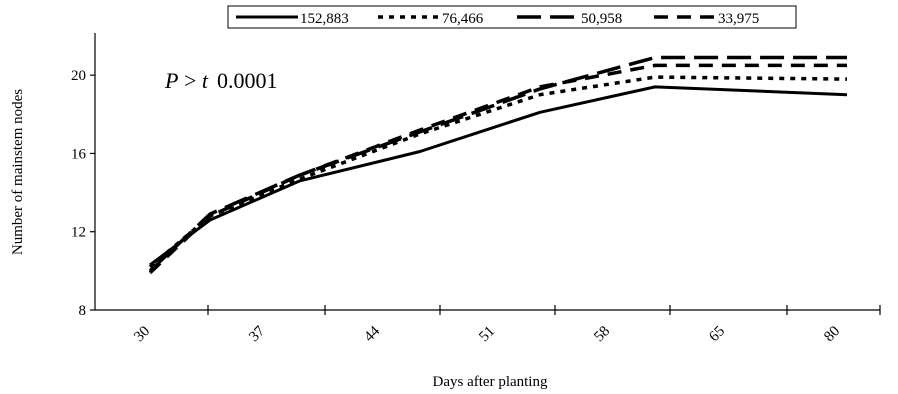 The height and width of the screenshot is (394, 898). What do you see at coordinates (83, 193) in the screenshot?
I see `y-ticks: 8 12 16 20` at bounding box center [83, 193].